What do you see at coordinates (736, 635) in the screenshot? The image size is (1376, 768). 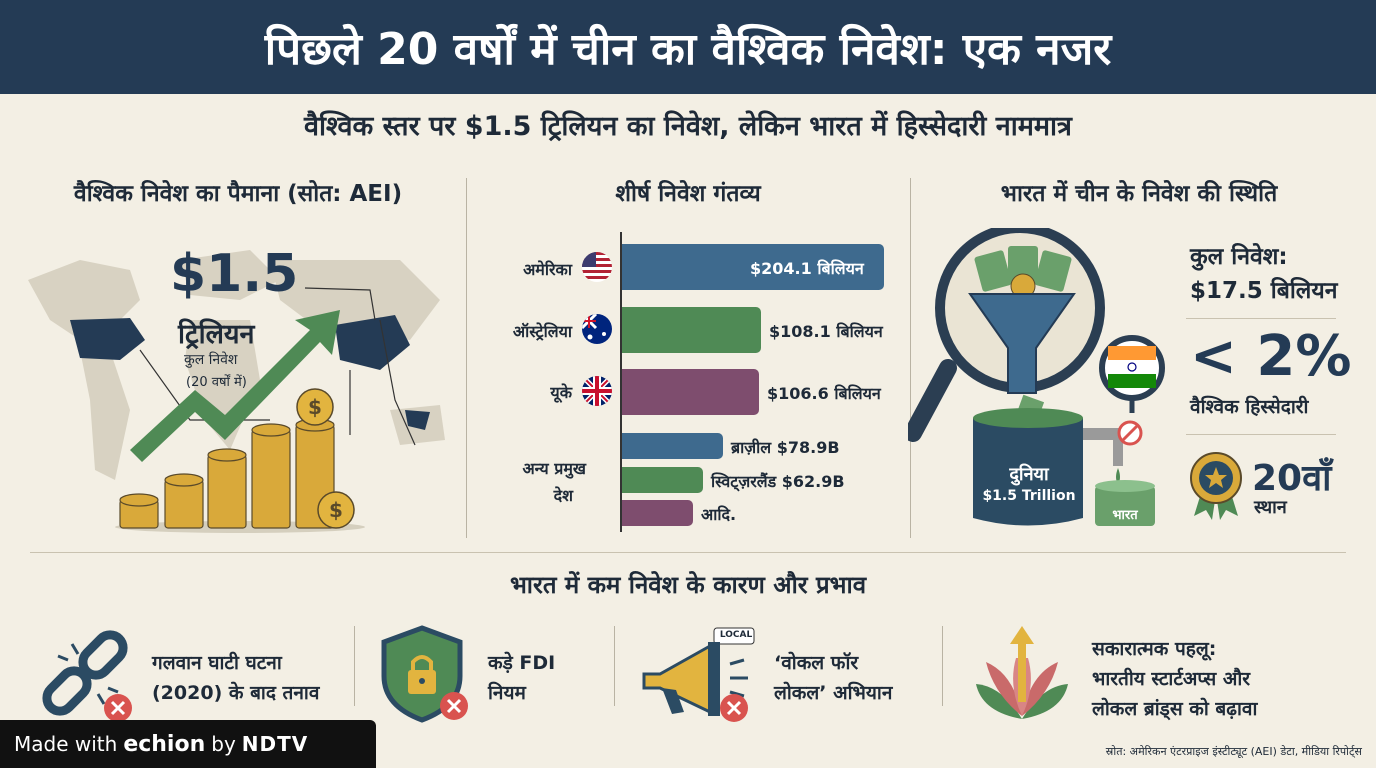 I see `megaphone-tag: LOCAL` at bounding box center [736, 635].